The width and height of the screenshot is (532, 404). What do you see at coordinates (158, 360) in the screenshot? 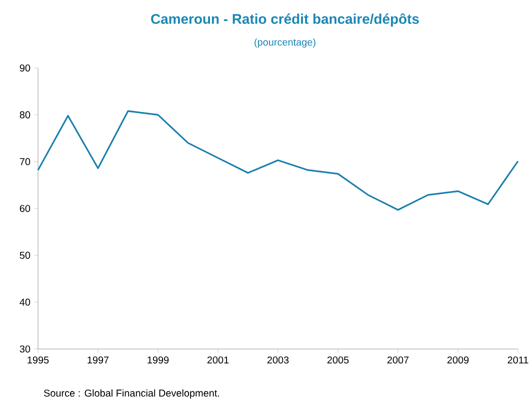
I see `x-tick-label: 1999` at bounding box center [158, 360].